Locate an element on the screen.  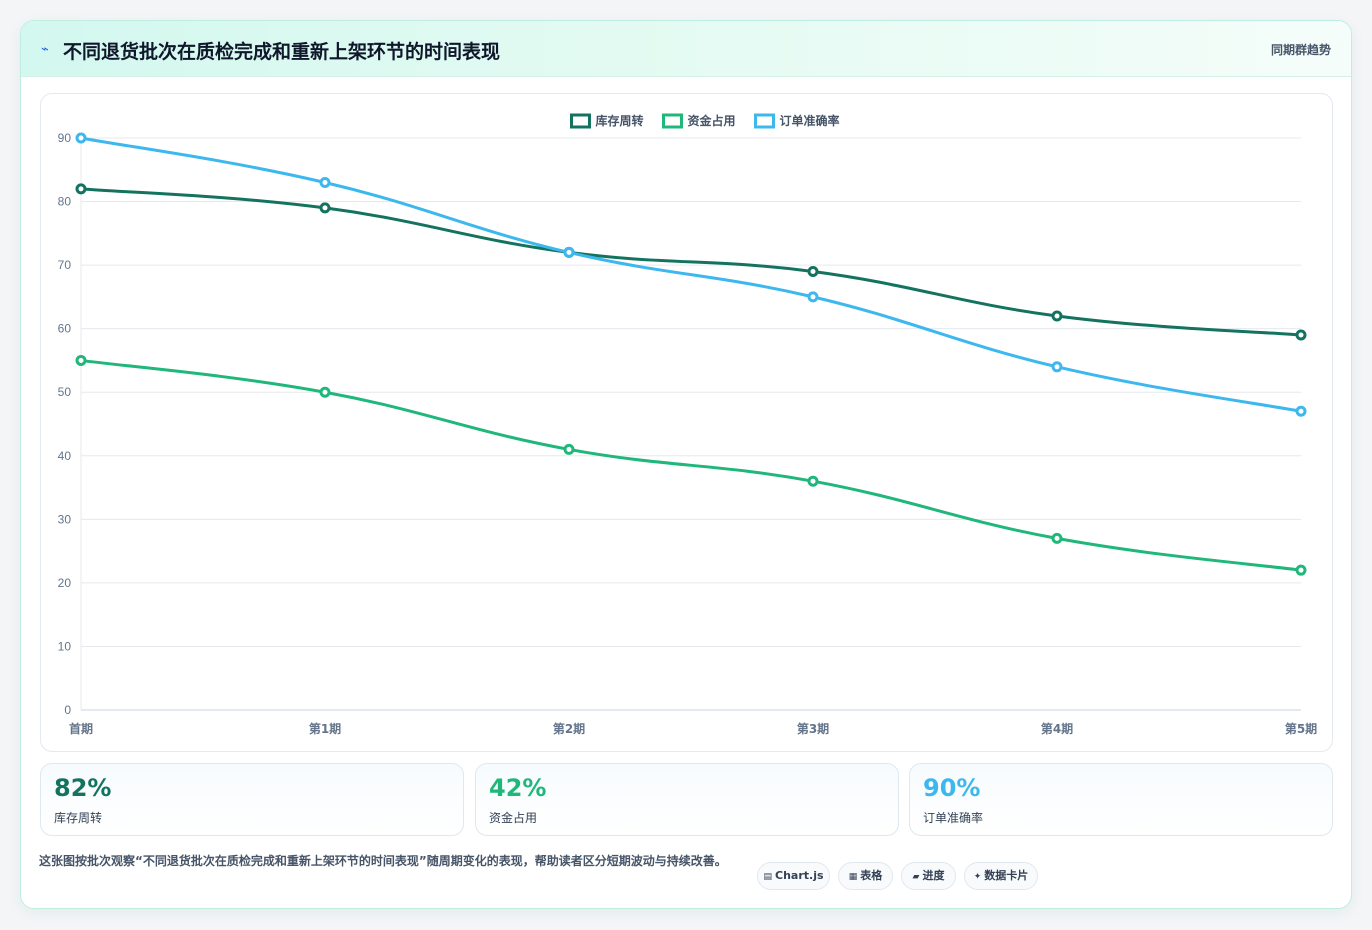
chip-table: ▦ 表格 is located at coordinates (865, 876).